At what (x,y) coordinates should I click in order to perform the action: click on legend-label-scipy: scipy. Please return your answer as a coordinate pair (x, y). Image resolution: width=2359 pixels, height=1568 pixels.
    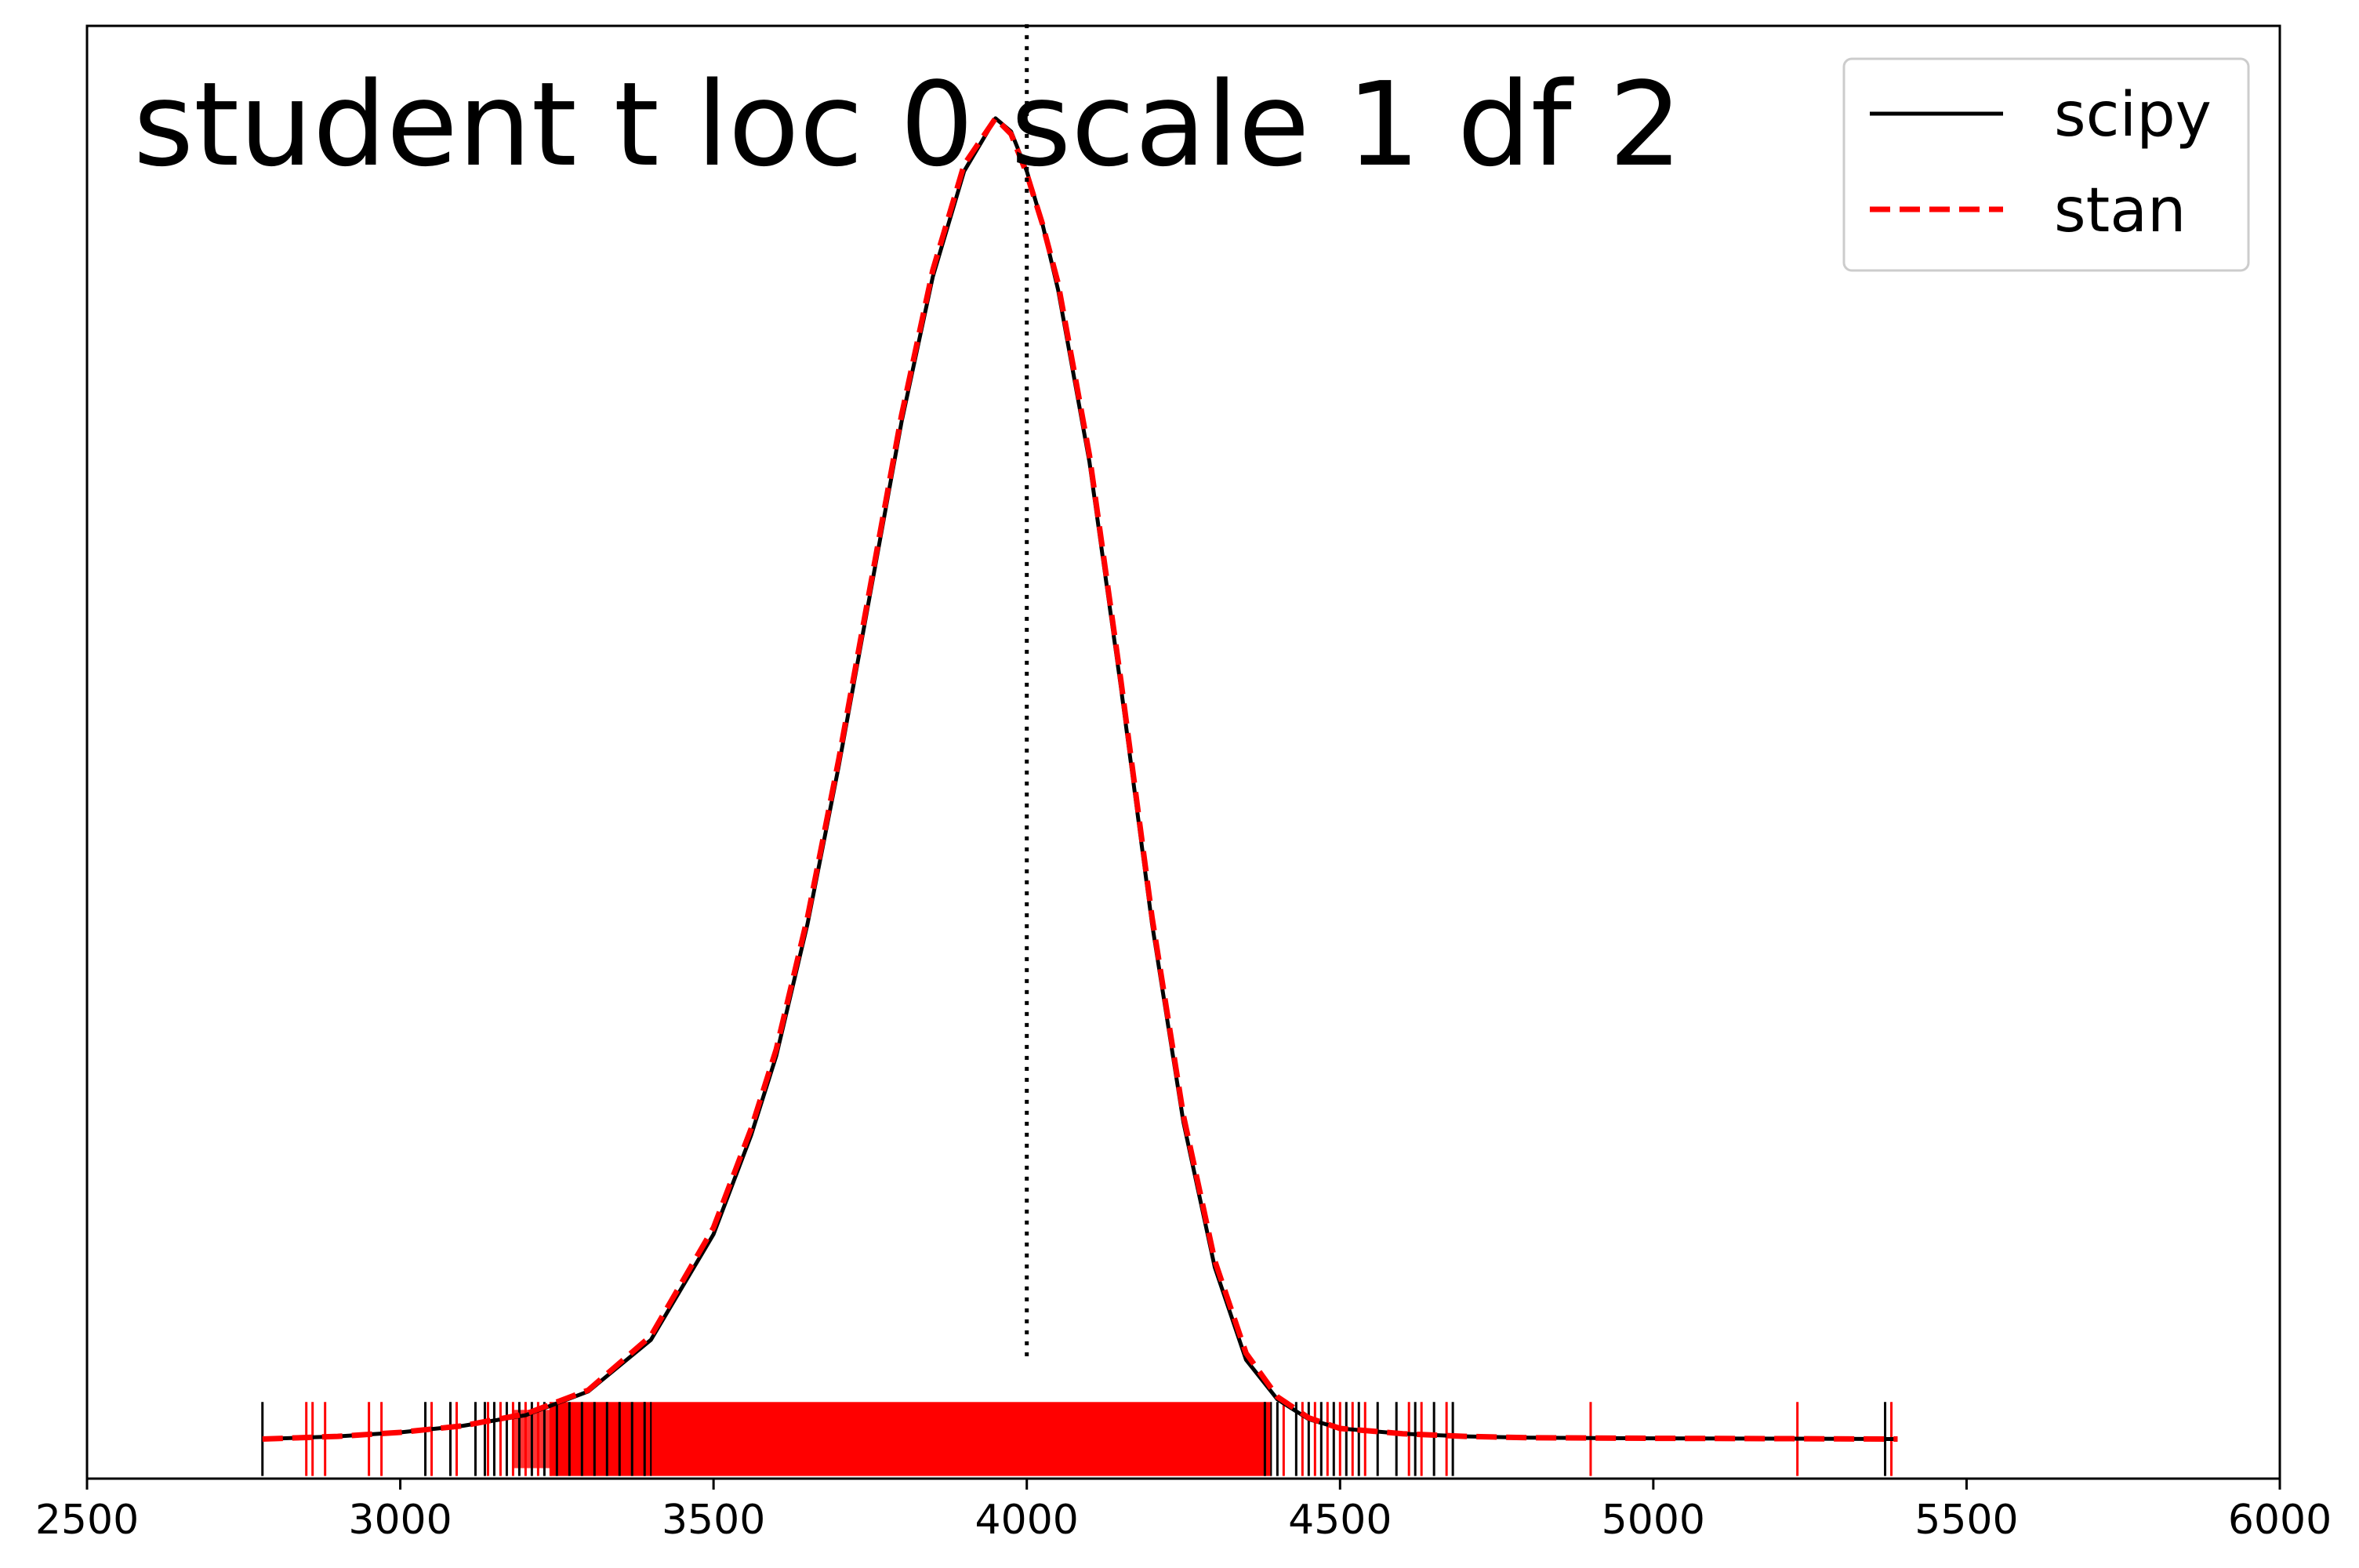
    Looking at the image, I should click on (2133, 115).